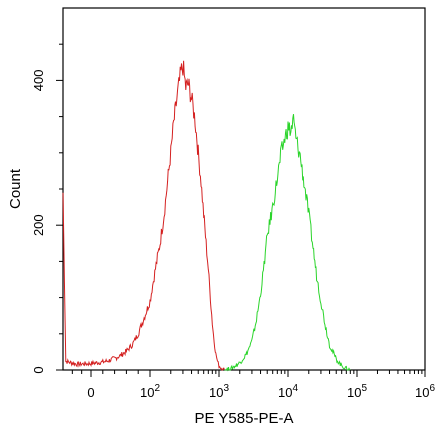 Image resolution: width=438 pixels, height=428 pixels. What do you see at coordinates (425, 391) in the screenshot?
I see `x-tick-label: 10⁶` at bounding box center [425, 391].